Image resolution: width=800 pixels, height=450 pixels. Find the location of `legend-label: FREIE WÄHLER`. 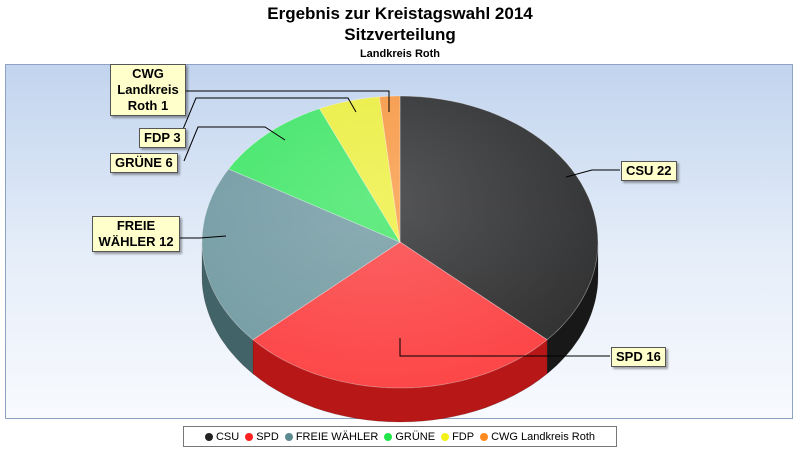

legend-label: FREIE WÄHLER is located at coordinates (337, 436).